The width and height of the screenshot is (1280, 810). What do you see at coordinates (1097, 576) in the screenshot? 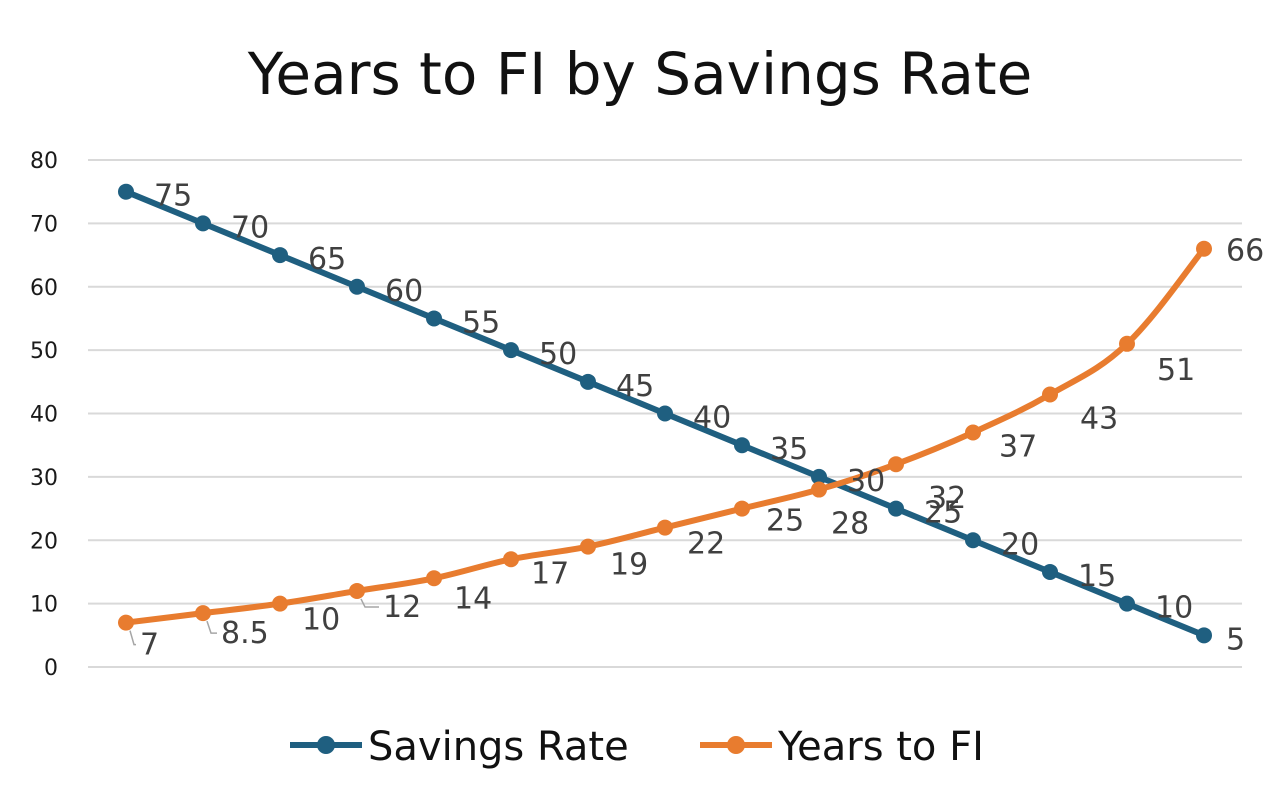
I see `savings-rate-data-label: 15` at bounding box center [1097, 576].